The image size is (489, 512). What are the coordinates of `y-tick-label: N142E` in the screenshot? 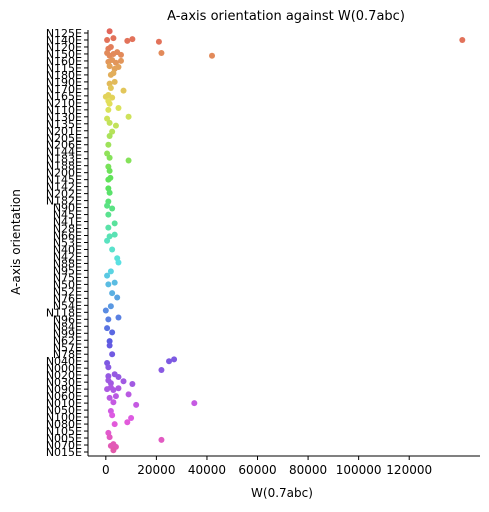 It's located at (64, 187).